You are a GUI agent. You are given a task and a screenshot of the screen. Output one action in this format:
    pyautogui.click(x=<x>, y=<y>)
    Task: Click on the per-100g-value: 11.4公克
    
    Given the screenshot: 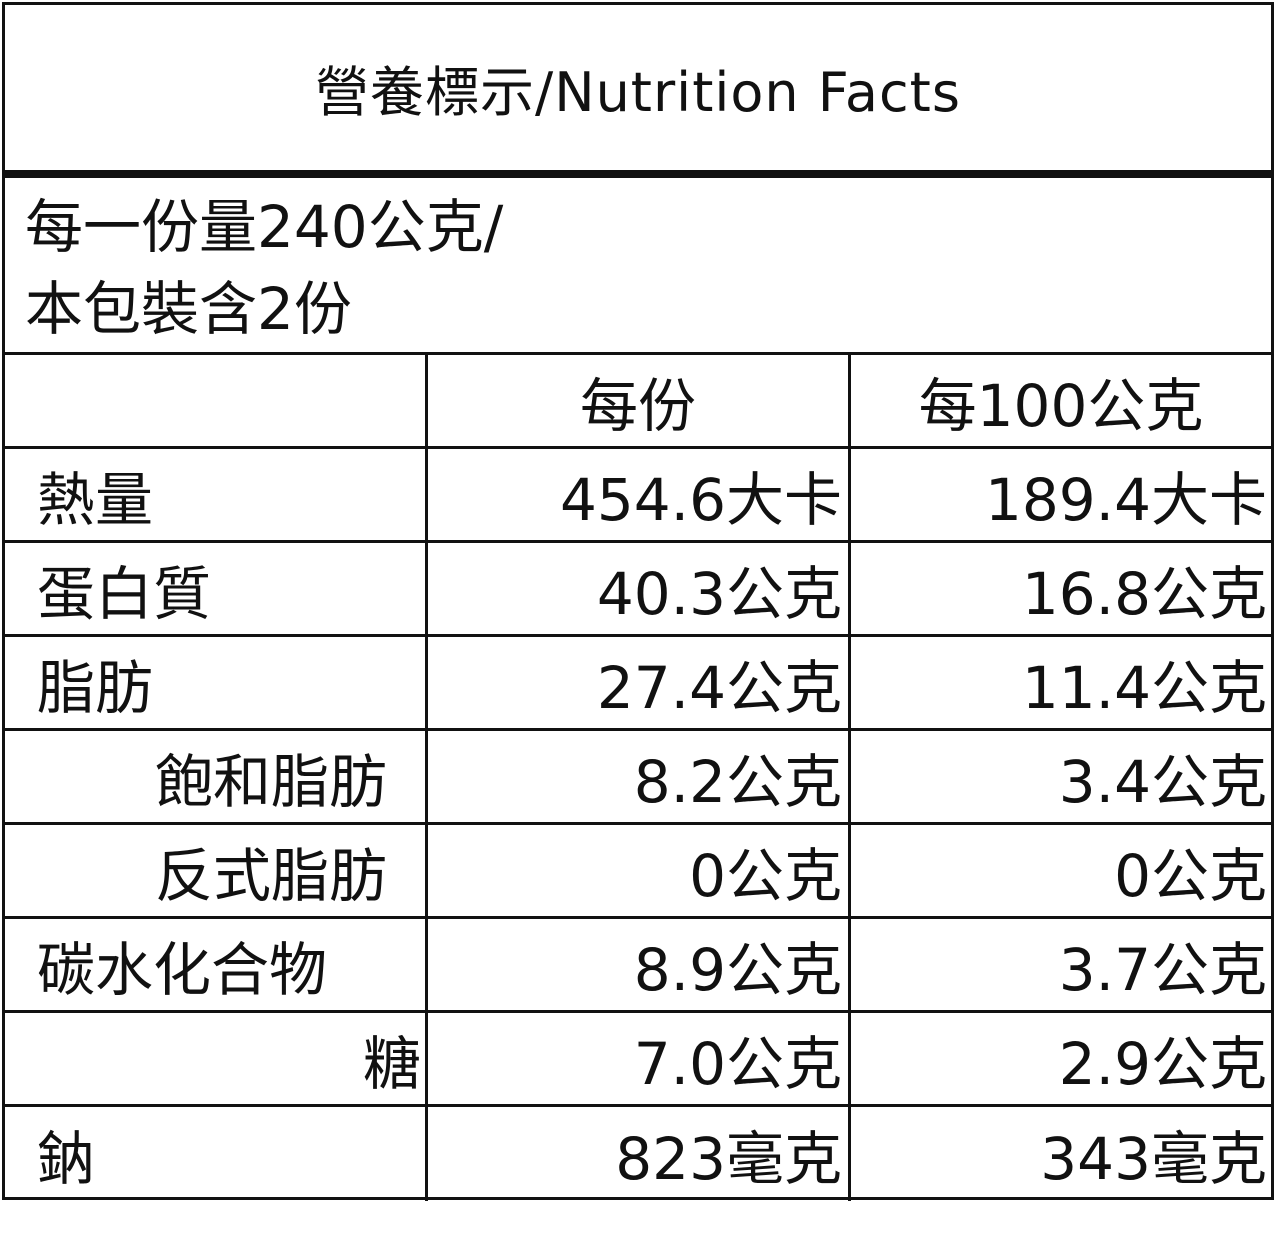 What is the action you would take?
    pyautogui.click(x=1144, y=687)
    